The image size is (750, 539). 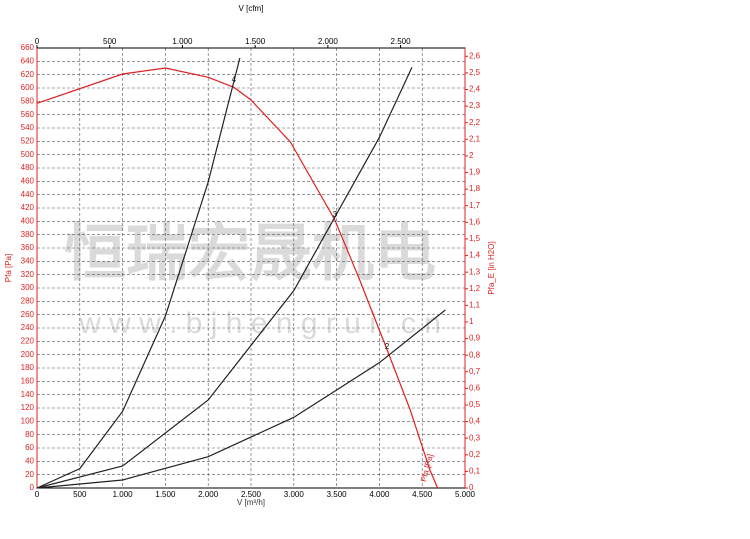 What do you see at coordinates (251, 494) in the screenshot?
I see `x-tick-label: 2.500` at bounding box center [251, 494].